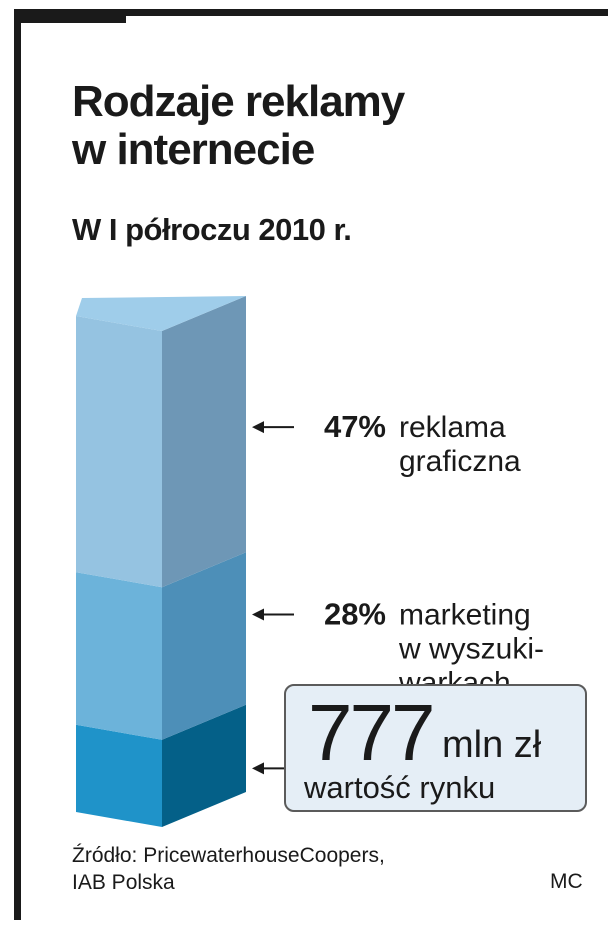 This screenshot has height=925, width=615. I want to click on frame-corner-tab, so click(70, 16).